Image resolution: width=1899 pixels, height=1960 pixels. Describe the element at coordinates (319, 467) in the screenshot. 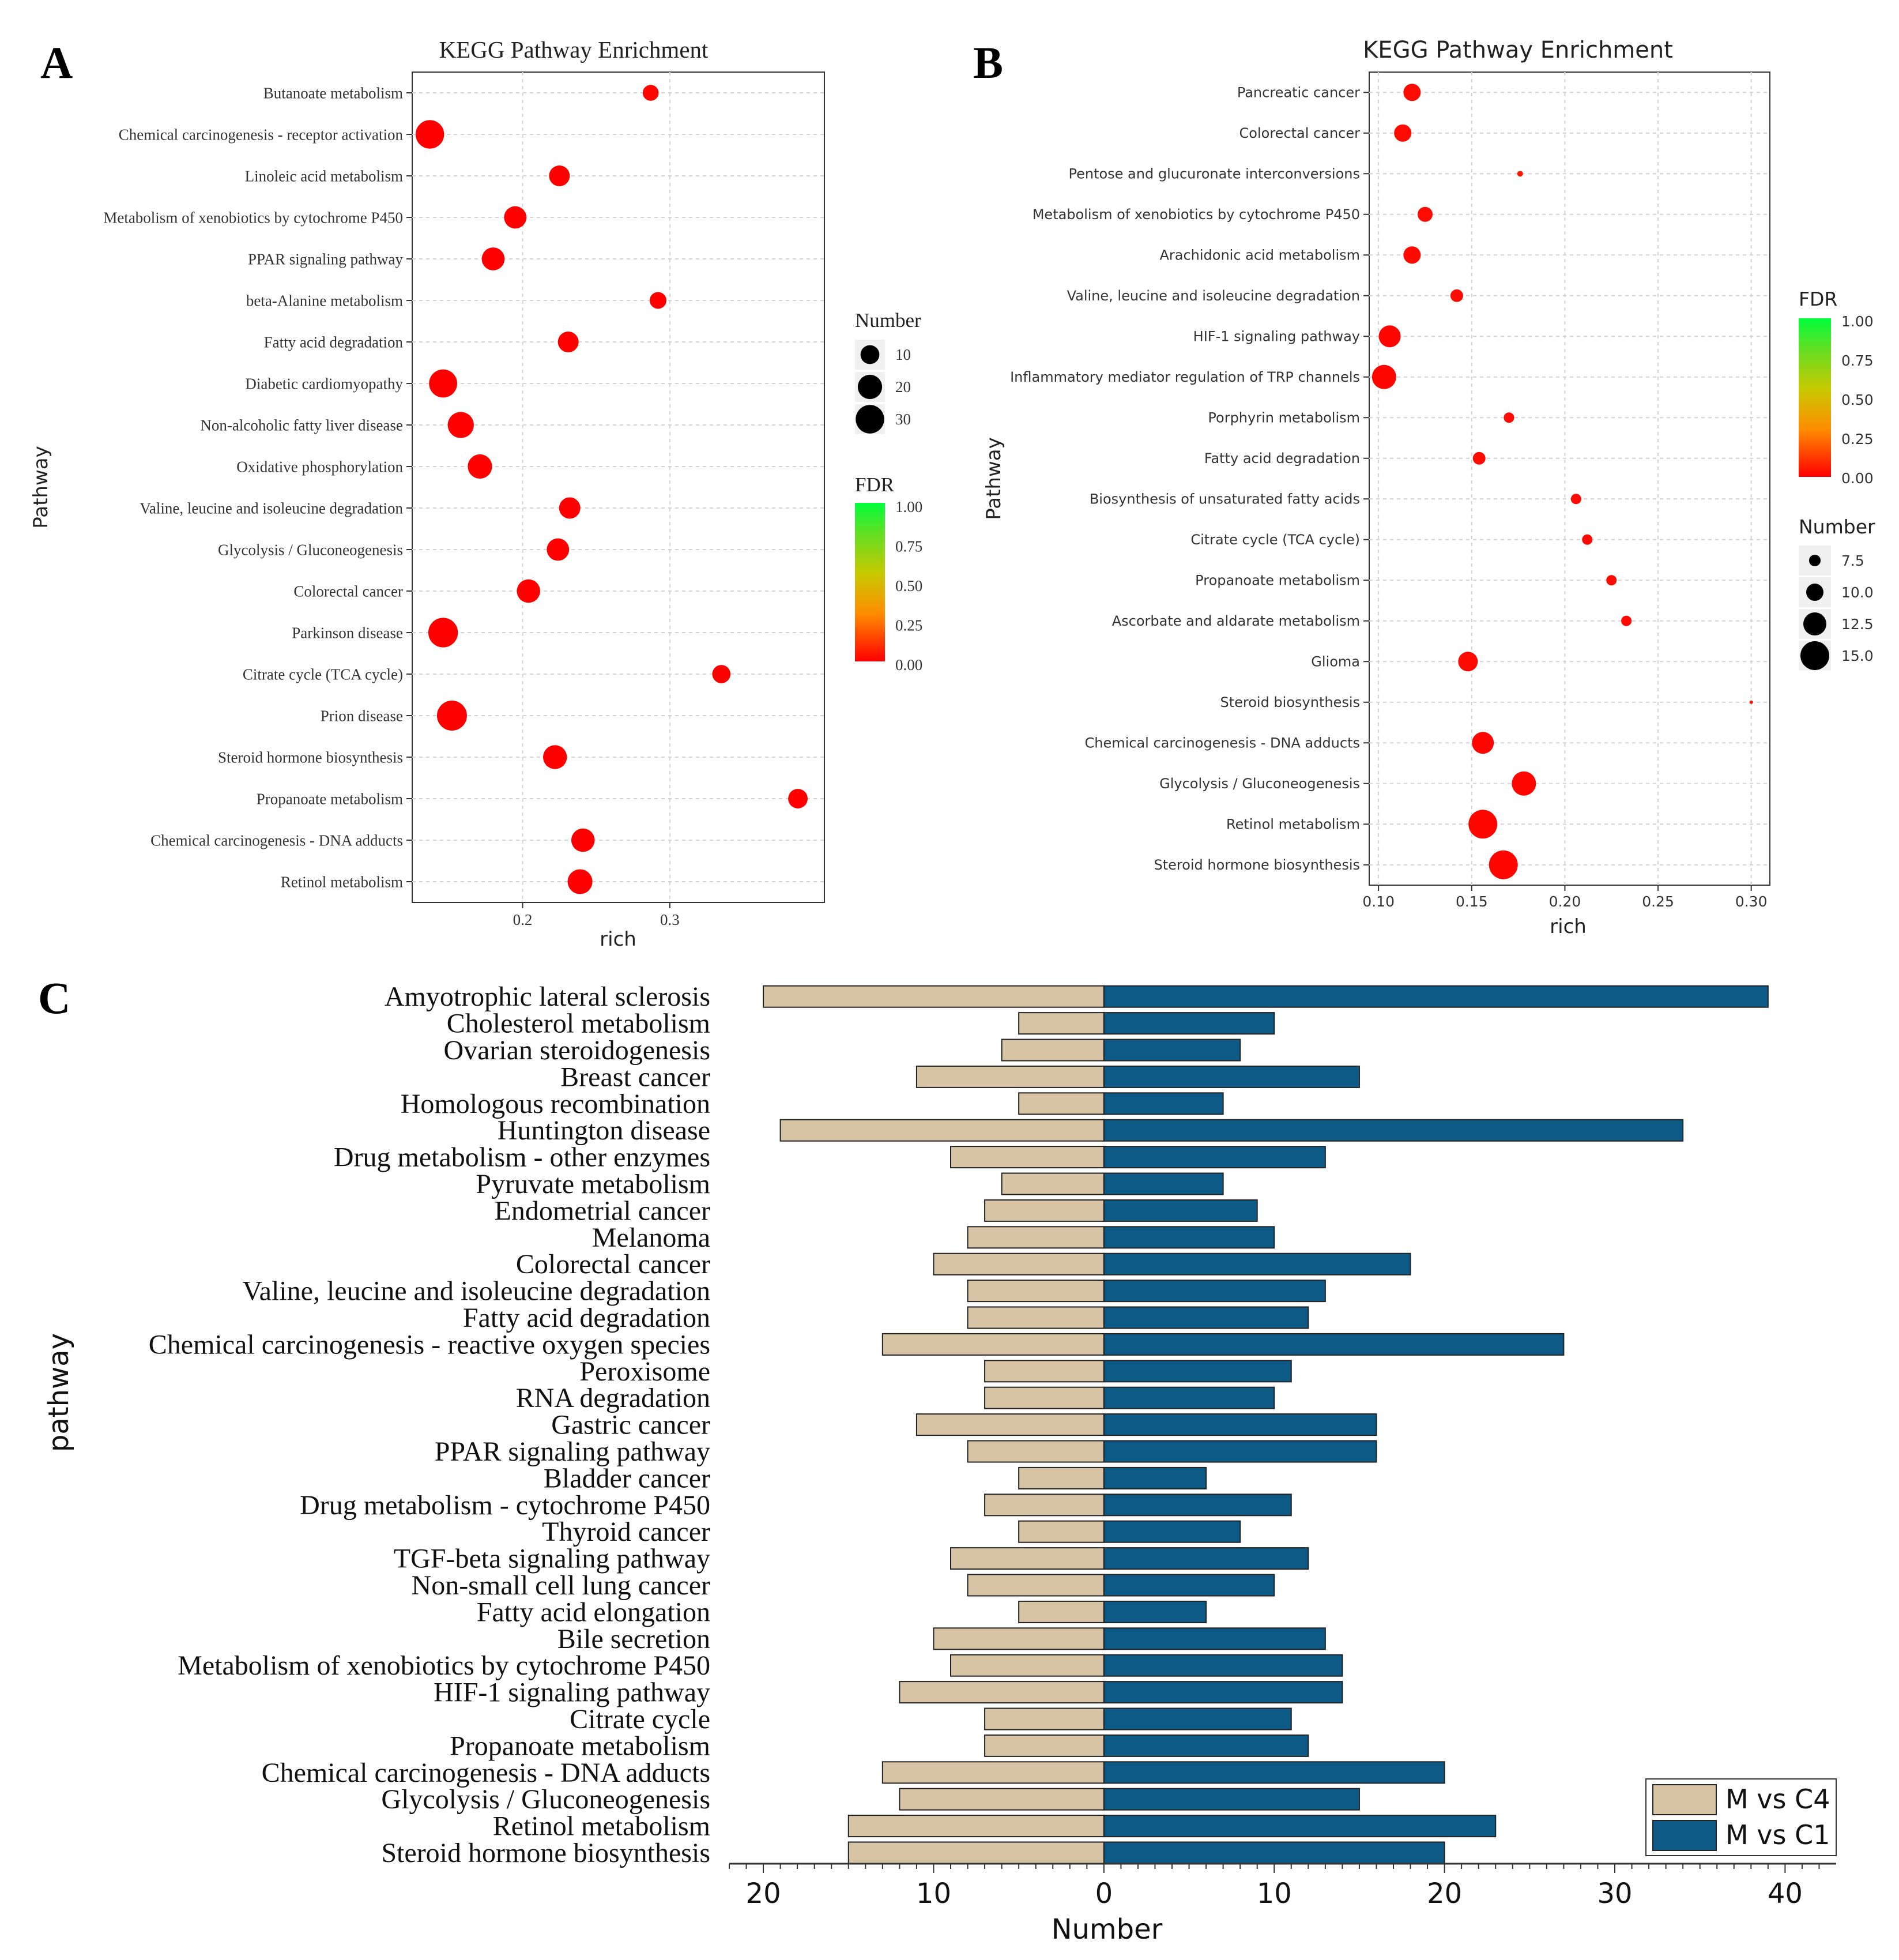

I see `a-pathway-label: Oxidative phosphorylation` at that location.